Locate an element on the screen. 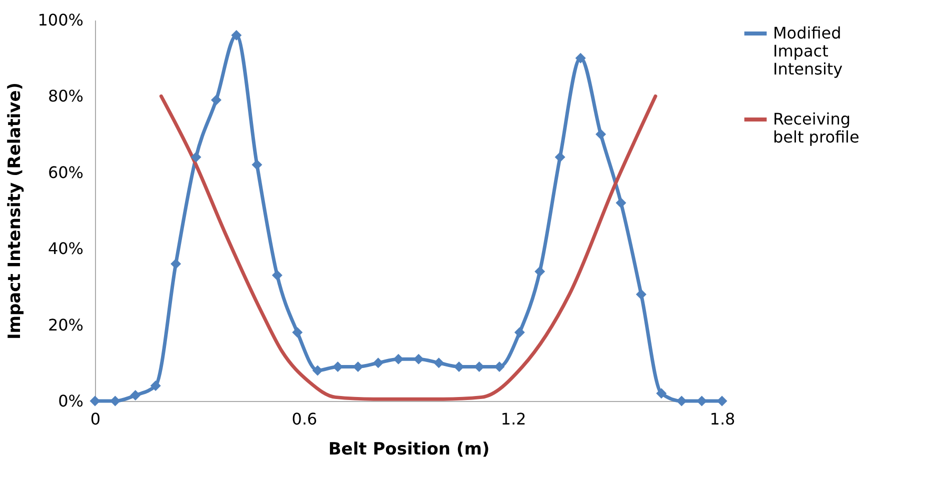  y-tick-label: 60% is located at coordinates (66, 172).